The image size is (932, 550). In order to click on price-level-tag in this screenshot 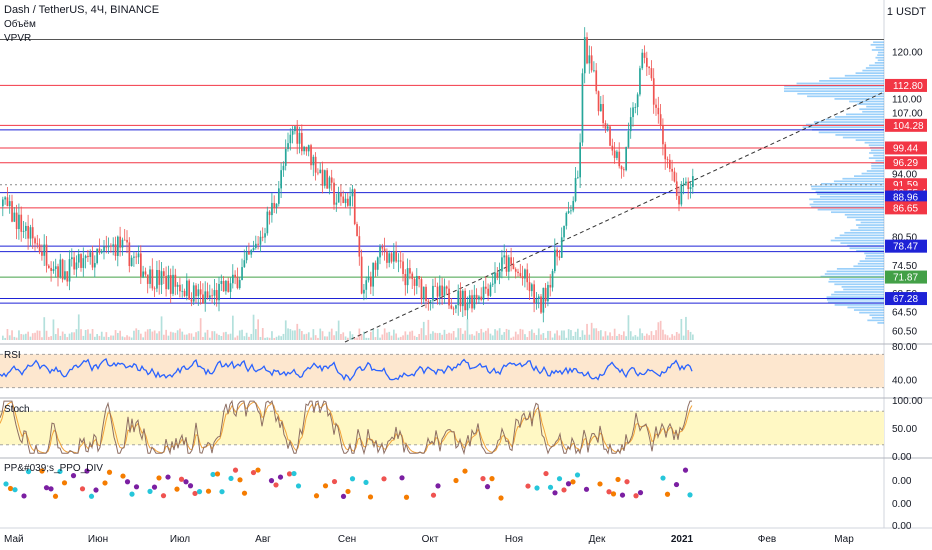, I will do `click(906, 85)`.